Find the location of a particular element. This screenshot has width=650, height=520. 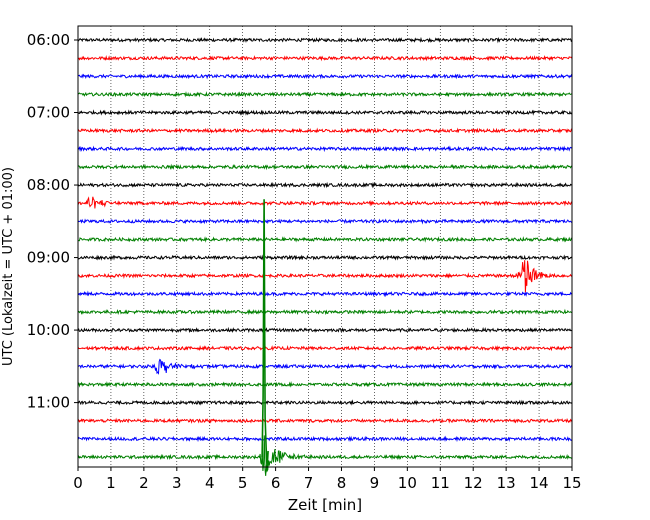

x-tick-label: 12 is located at coordinates (473, 483).